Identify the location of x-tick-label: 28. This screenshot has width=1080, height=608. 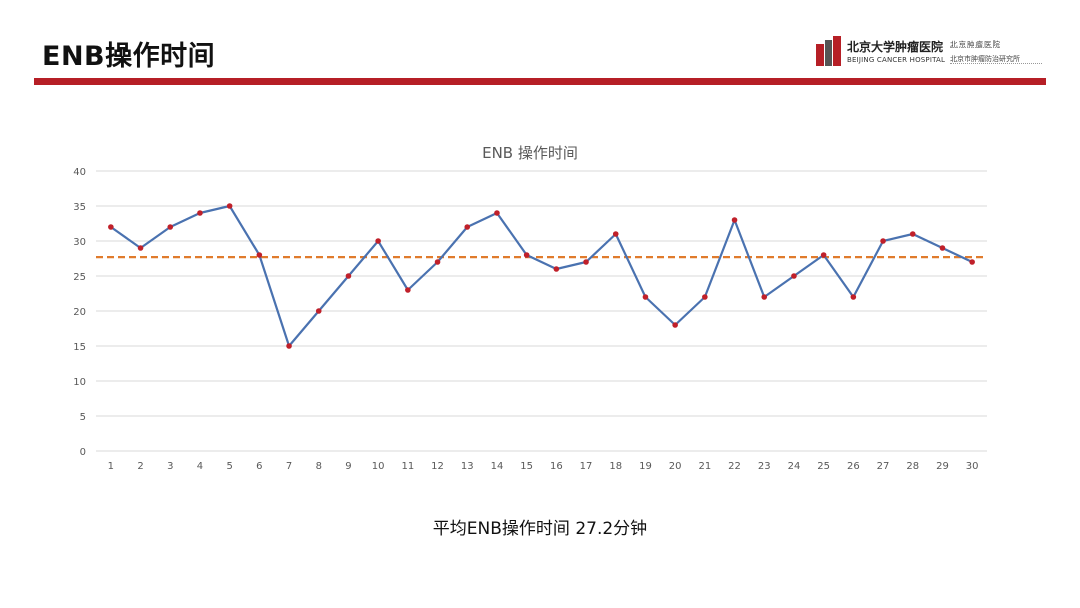
(912, 466).